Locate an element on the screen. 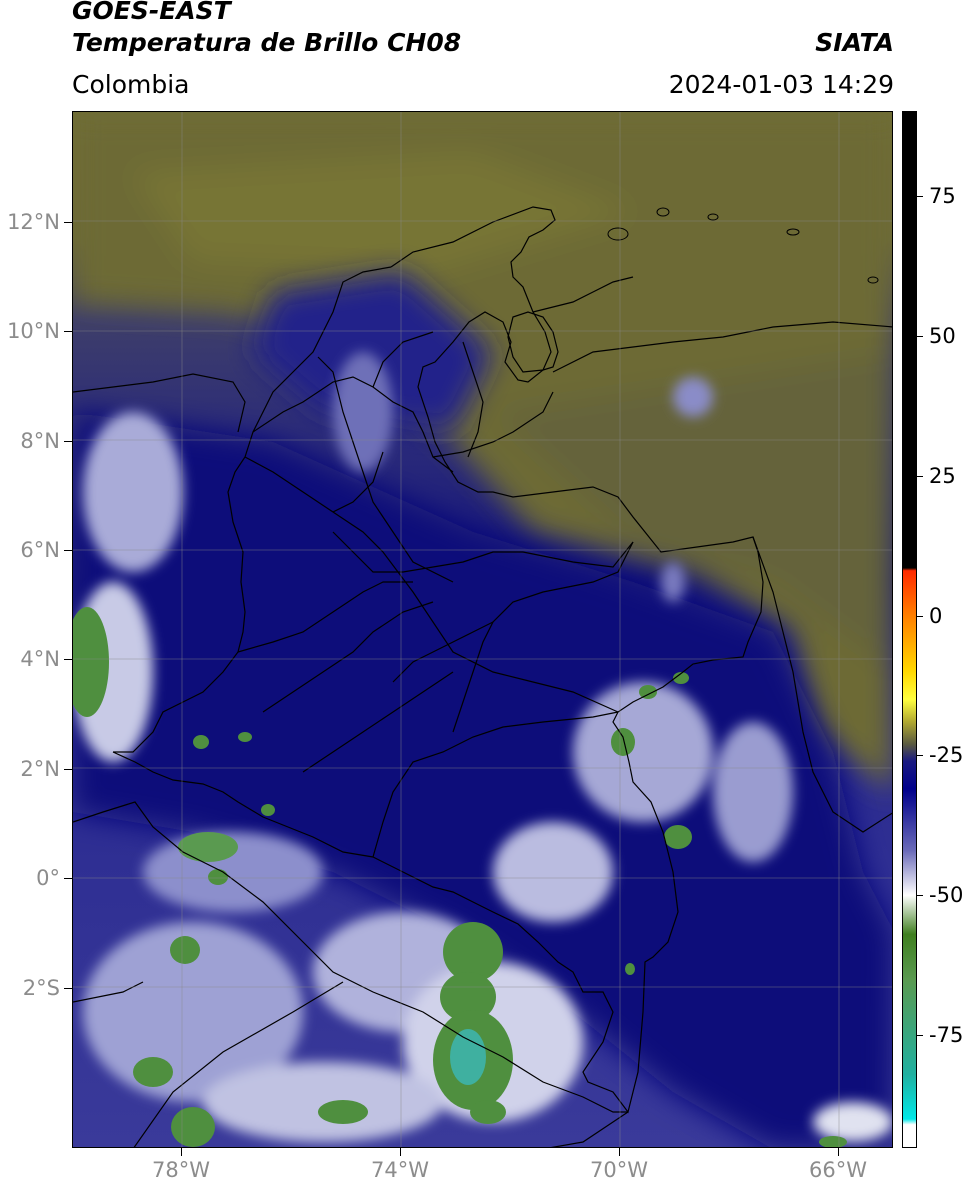  colorbar-label: -25 is located at coordinates (946, 755).